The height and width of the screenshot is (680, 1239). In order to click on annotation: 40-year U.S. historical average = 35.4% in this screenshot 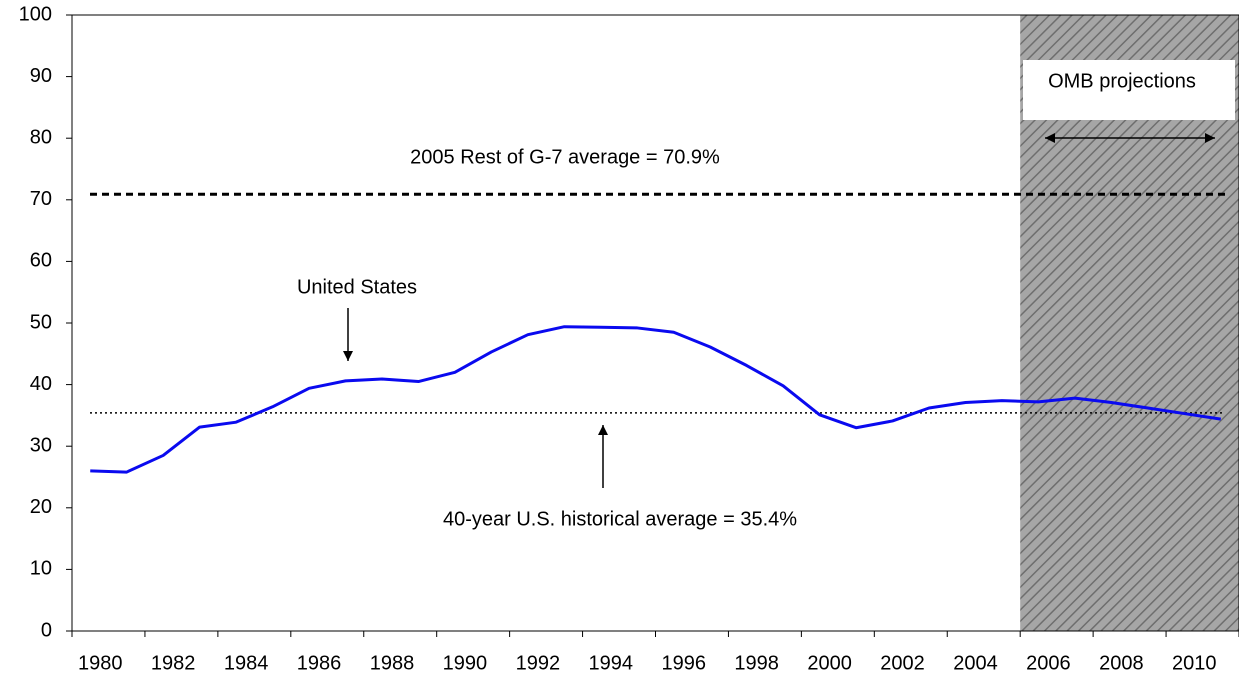, I will do `click(620, 519)`.